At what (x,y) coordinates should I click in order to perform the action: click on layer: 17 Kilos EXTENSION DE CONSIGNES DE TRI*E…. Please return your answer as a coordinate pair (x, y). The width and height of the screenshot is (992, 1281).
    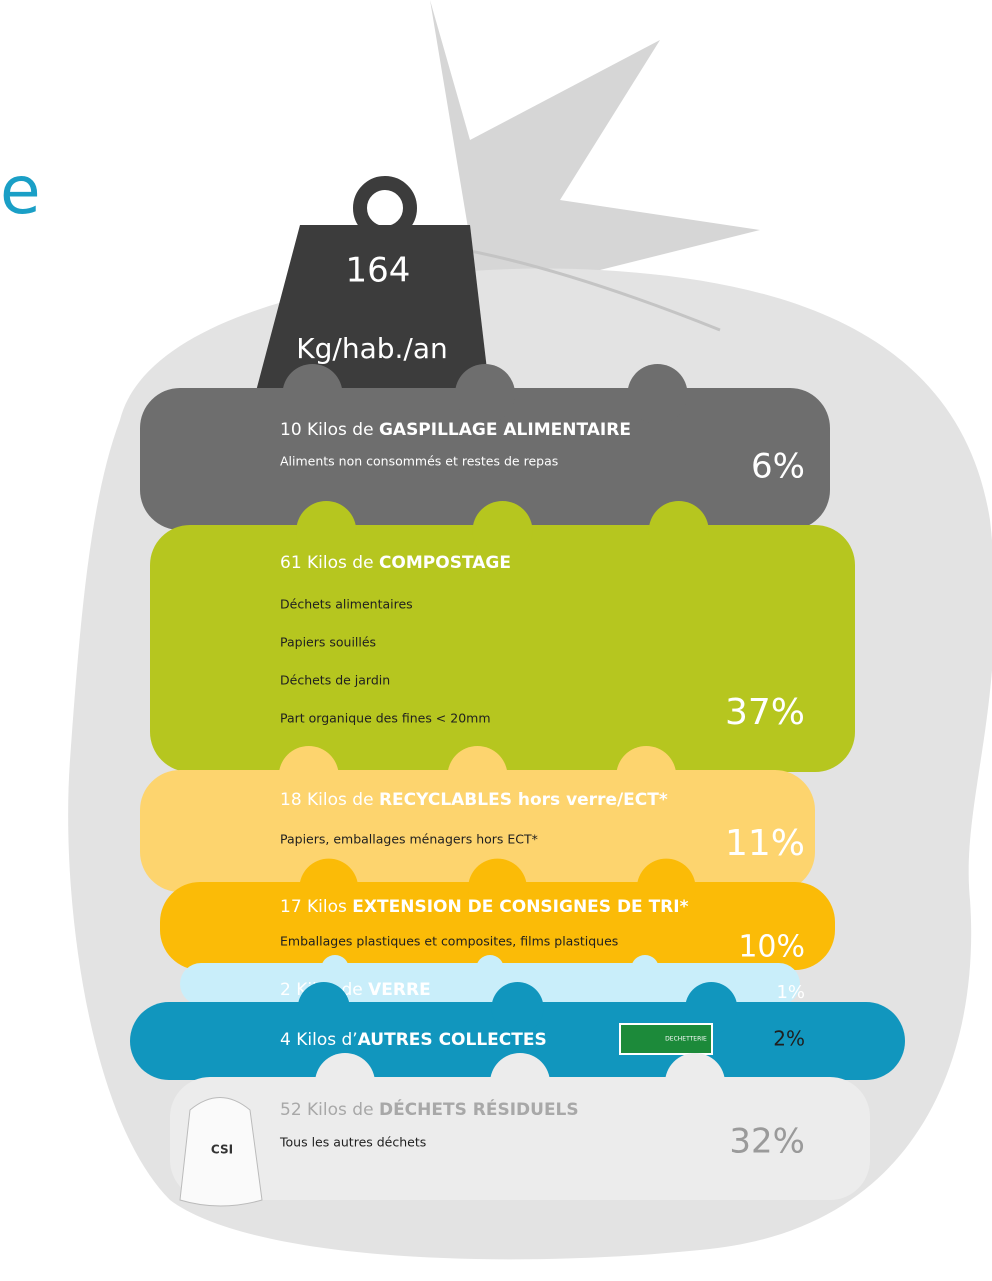
    Looking at the image, I should click on (497, 914).